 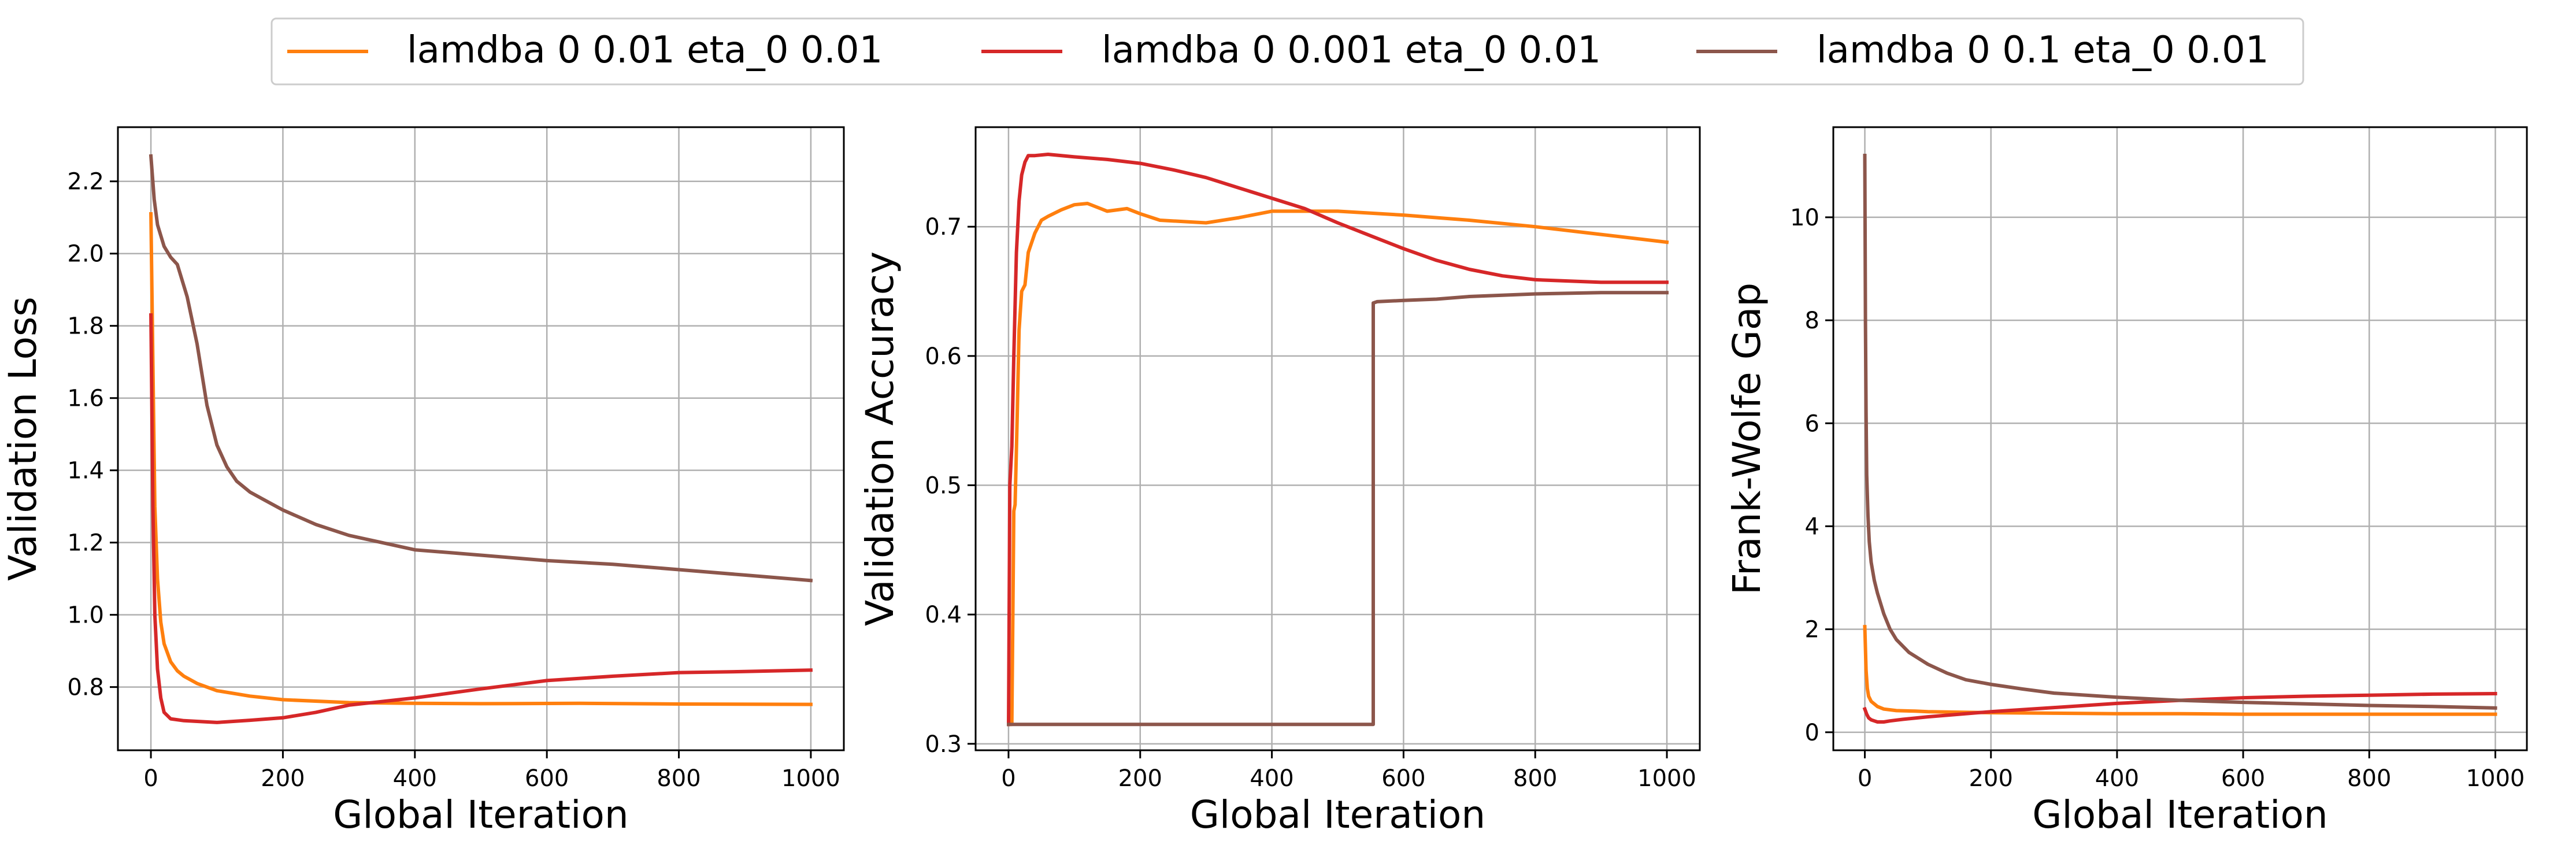 I want to click on y-axis-label: Validation Loss, so click(x=23, y=439).